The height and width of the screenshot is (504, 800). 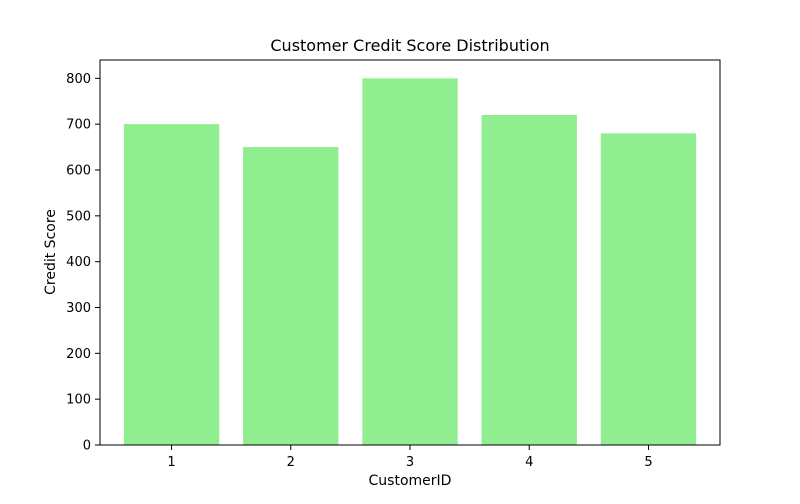 I want to click on y-tick-label: 200, so click(x=78, y=354).